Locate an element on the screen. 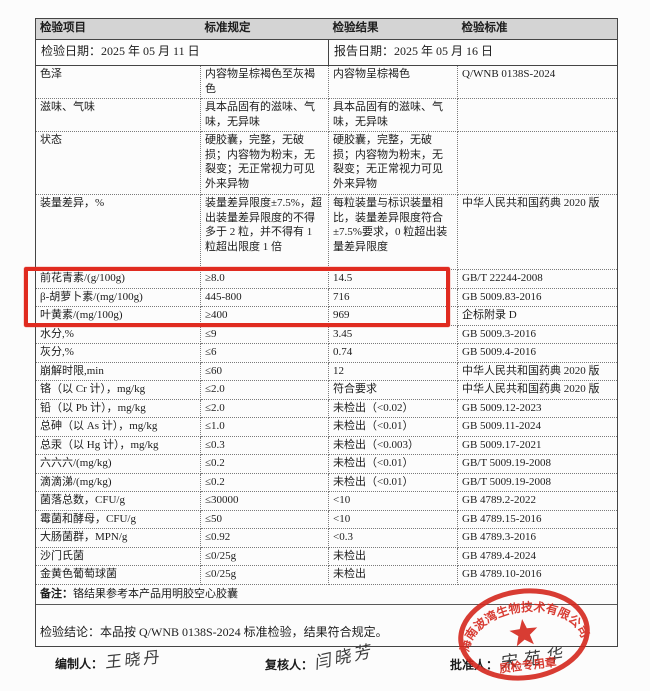 This screenshot has width=650, height=691. table-row: 菌落总数，CFU/g ≤30000 <10 GB 4789.2-2022 is located at coordinates (326, 501).